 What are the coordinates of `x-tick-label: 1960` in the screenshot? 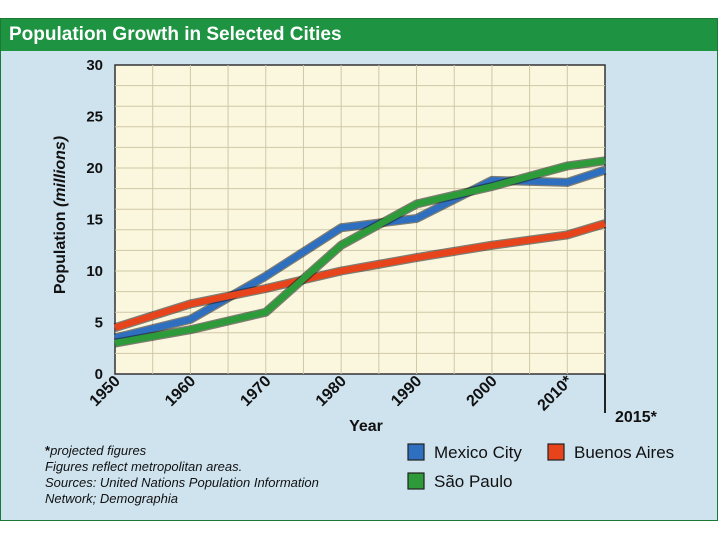 It's located at (180, 391).